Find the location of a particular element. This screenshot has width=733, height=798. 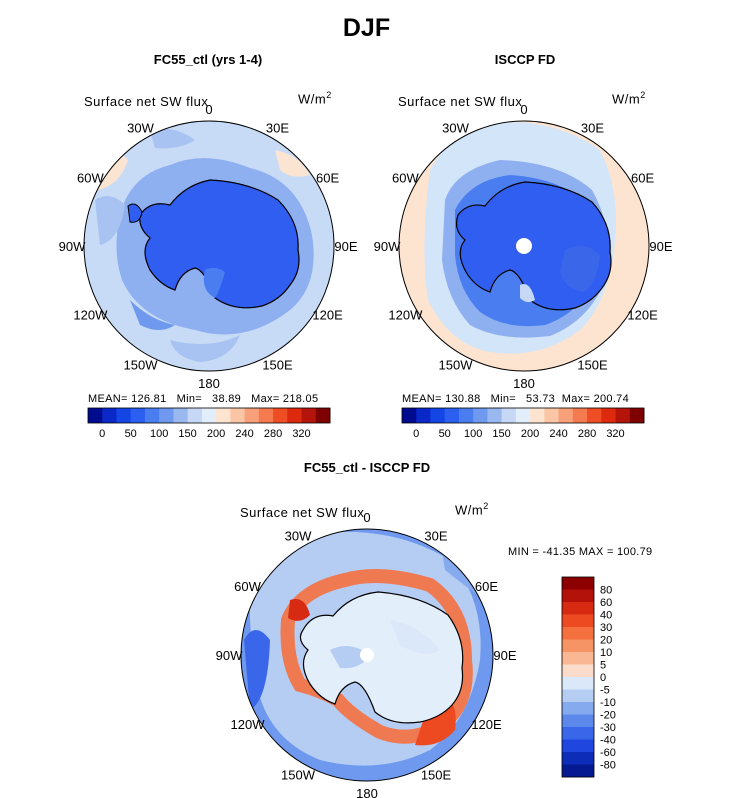

map-2-lon-label: 60E is located at coordinates (642, 178).